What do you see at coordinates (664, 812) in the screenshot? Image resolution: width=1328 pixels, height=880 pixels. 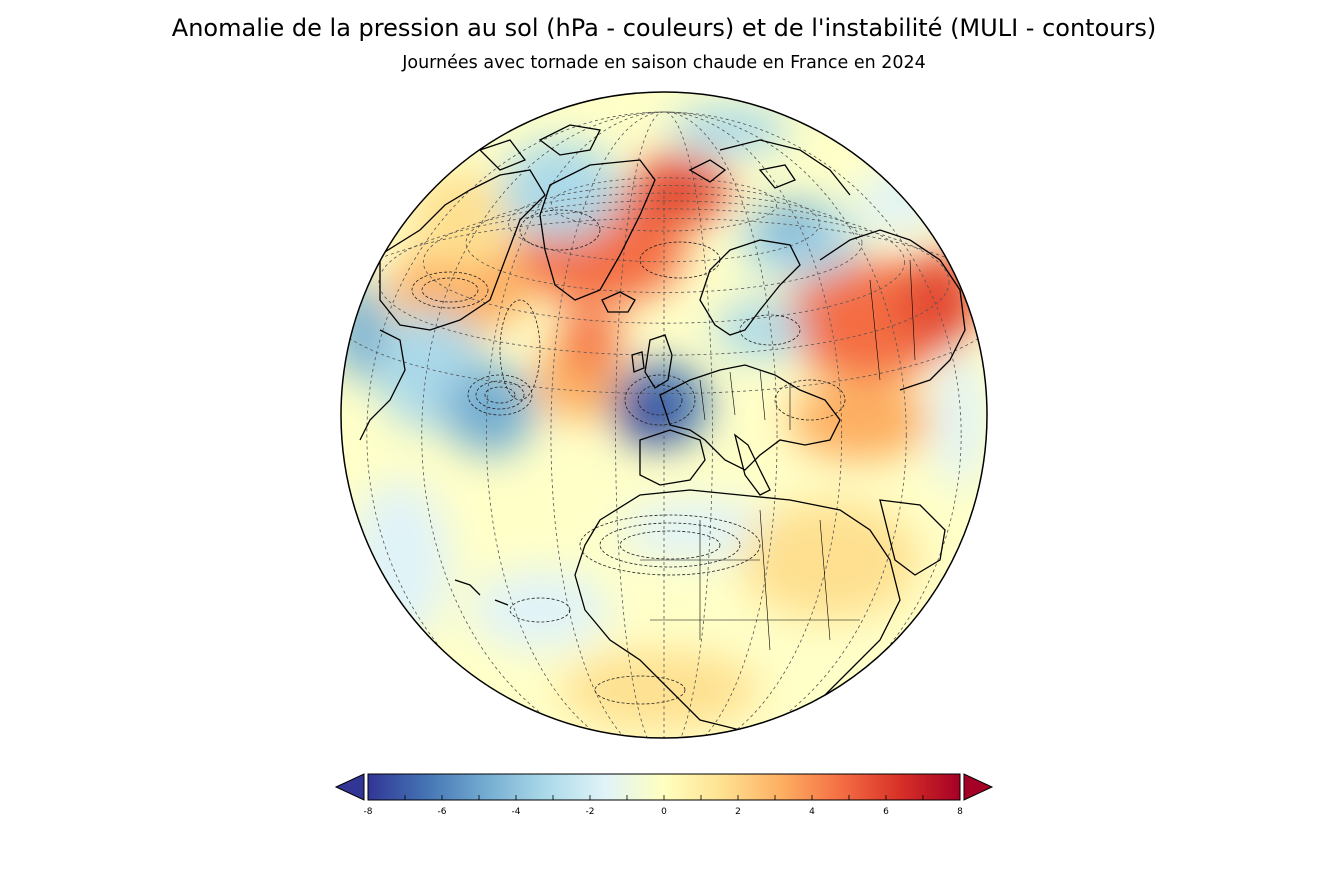 I see `colorbar-tick-label: 0` at bounding box center [664, 812].